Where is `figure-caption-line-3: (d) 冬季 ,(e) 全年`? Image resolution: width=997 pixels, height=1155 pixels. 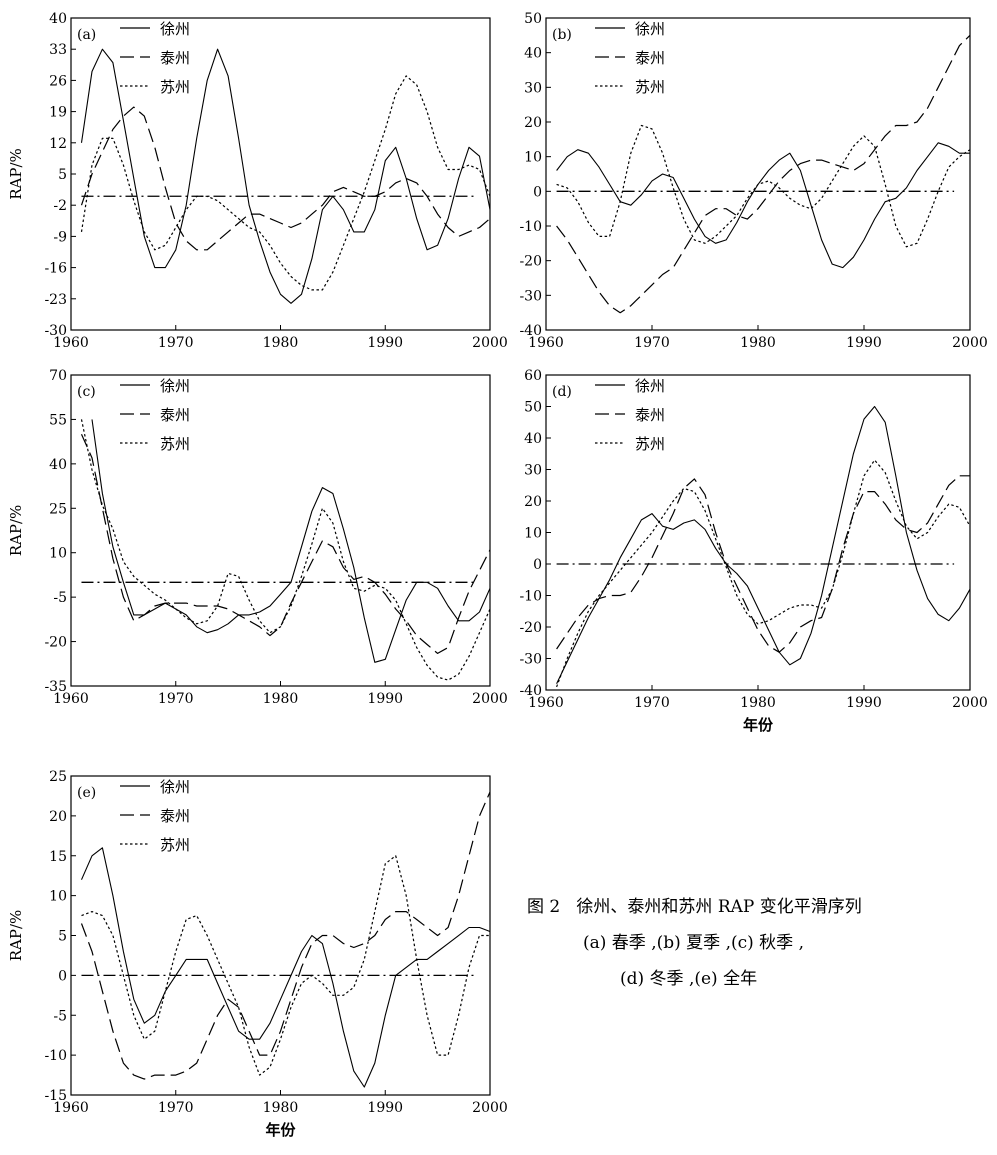
figure-caption-line-3: (d) 冬季 ,(e) 全年 is located at coordinates (689, 979).